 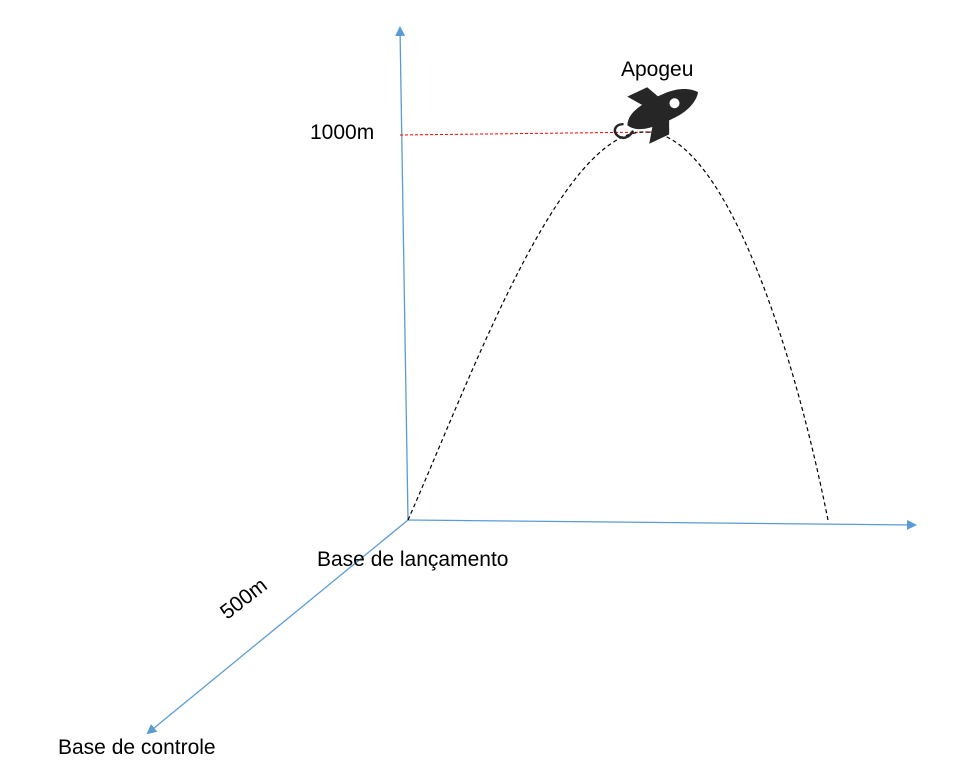 I want to click on altitude-reference-line, so click(x=527, y=133).